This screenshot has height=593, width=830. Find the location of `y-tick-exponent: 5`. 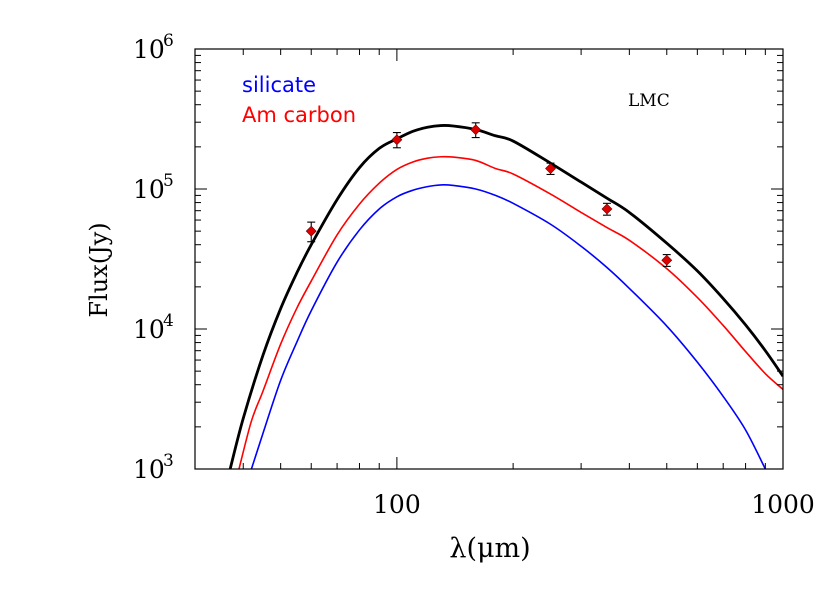

y-tick-exponent: 5 is located at coordinates (168, 181).